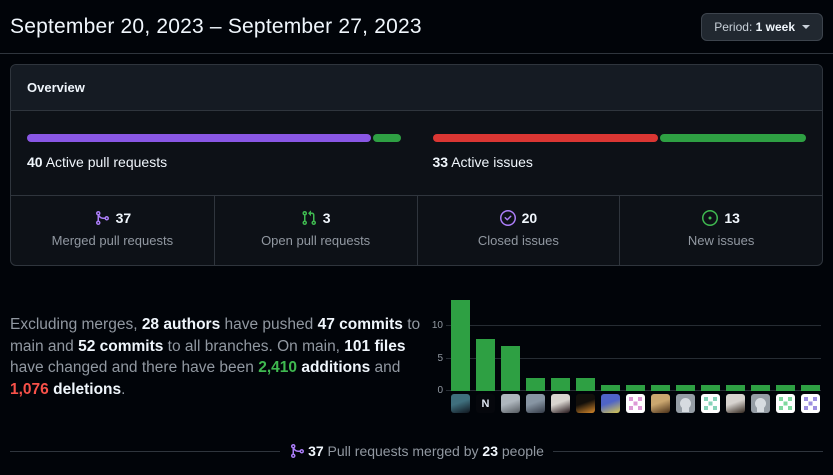 The image size is (833, 475). I want to click on progress-segment-merged, so click(199, 138).